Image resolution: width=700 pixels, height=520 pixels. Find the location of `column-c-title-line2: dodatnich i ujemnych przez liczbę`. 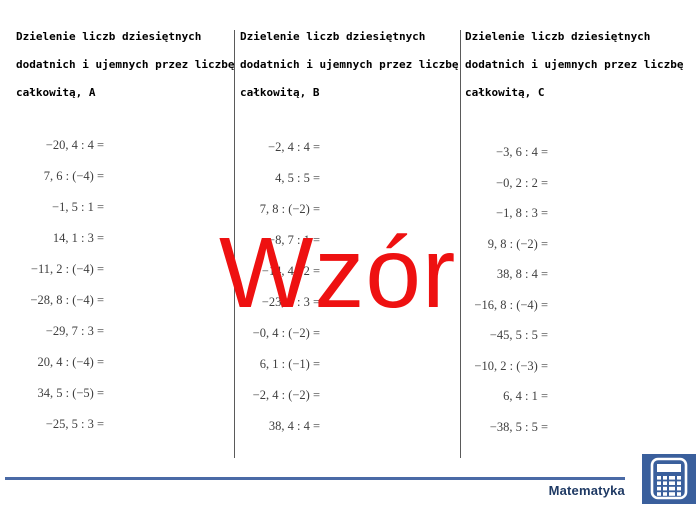

column-c-title-line2: dodatnich i ujemnych przez liczbę is located at coordinates (574, 64).